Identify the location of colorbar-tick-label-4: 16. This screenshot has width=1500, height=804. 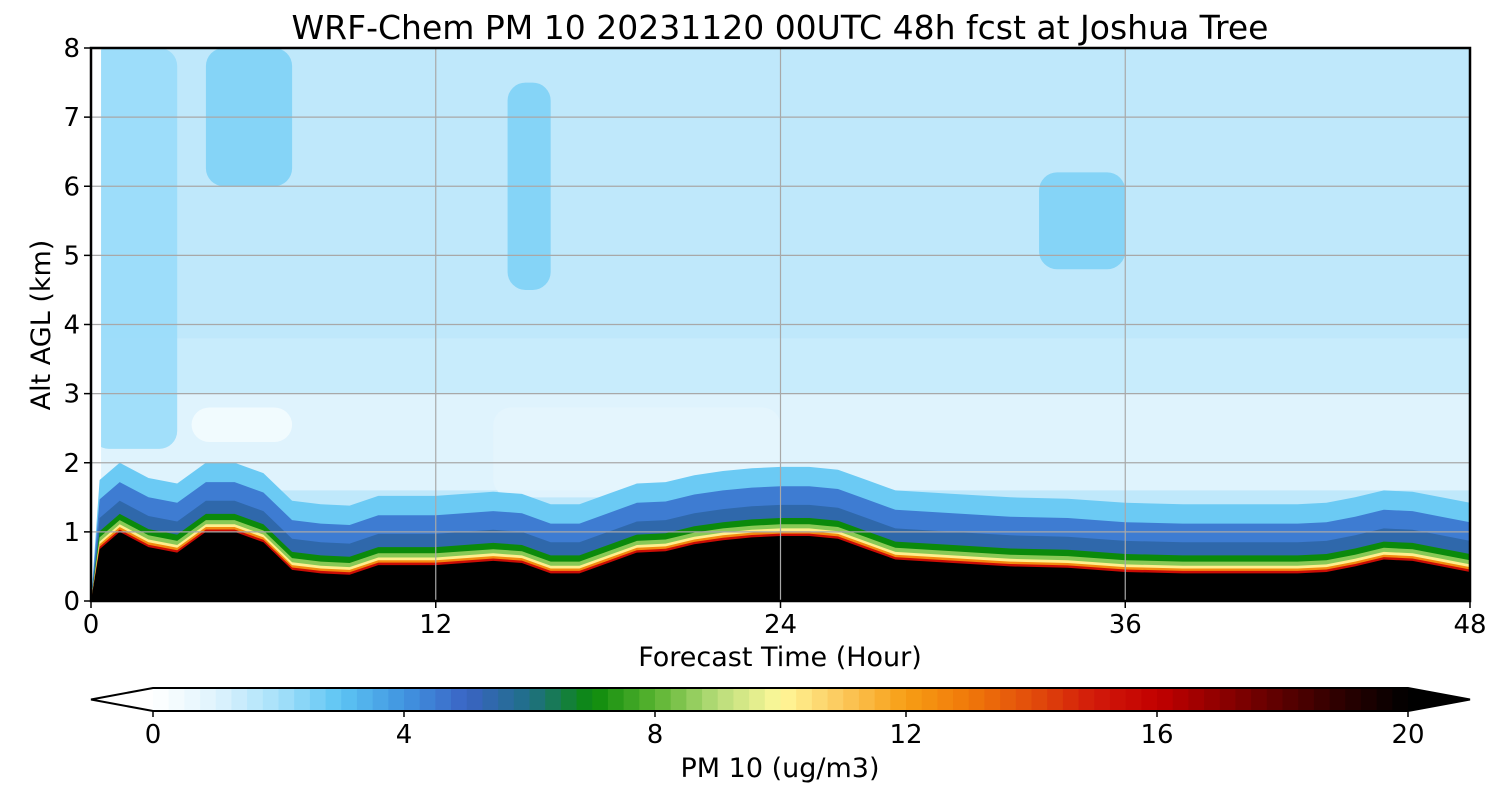
(1156, 735).